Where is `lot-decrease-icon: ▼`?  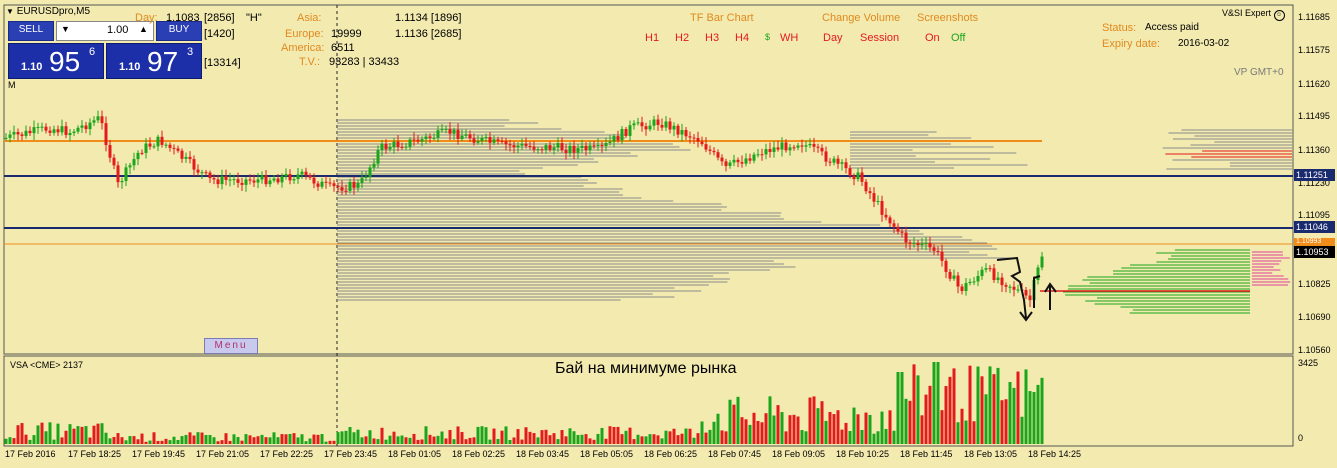
lot-decrease-icon: ▼ is located at coordinates (65, 29).